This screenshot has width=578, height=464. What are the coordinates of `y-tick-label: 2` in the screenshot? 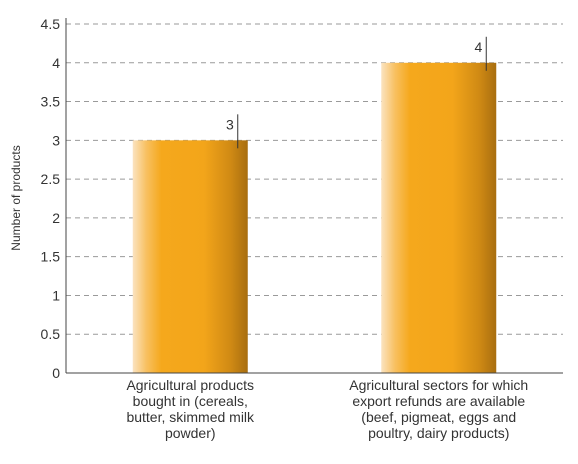 It's located at (56, 218).